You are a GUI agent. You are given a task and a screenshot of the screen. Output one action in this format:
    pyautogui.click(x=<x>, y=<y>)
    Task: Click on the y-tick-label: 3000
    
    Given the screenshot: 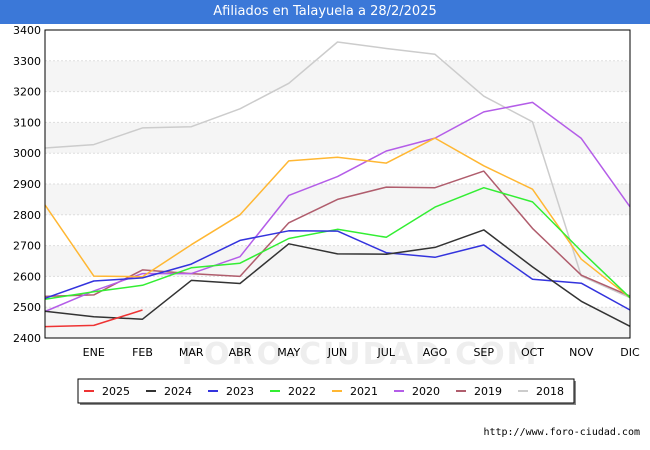 What is the action you would take?
    pyautogui.click(x=27, y=153)
    